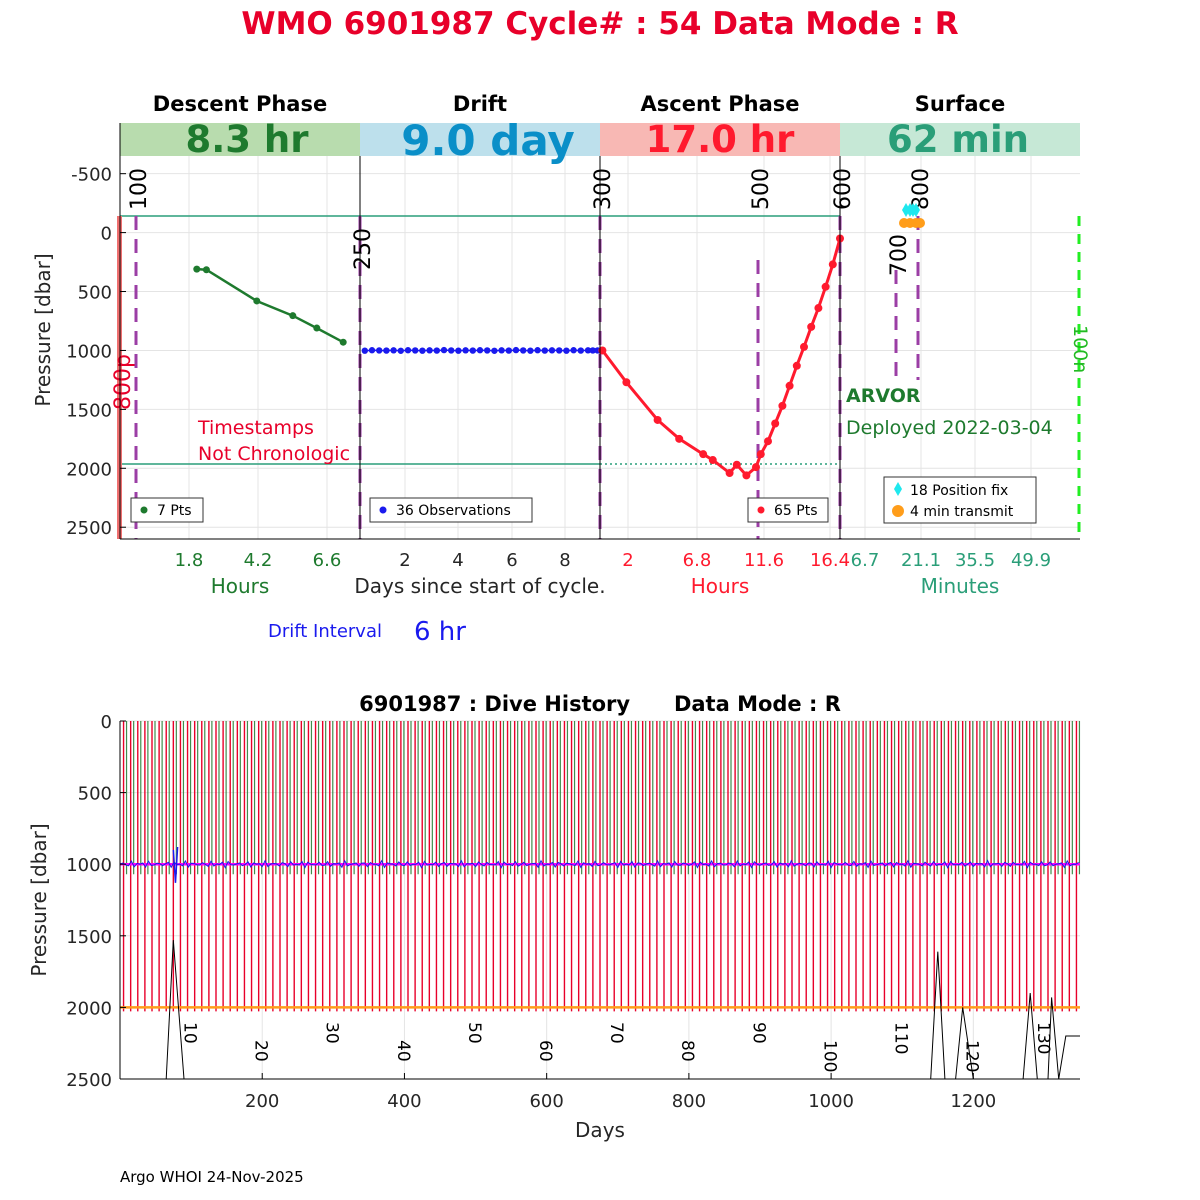  I want to click on bottom-trace, so click(622, 1010).